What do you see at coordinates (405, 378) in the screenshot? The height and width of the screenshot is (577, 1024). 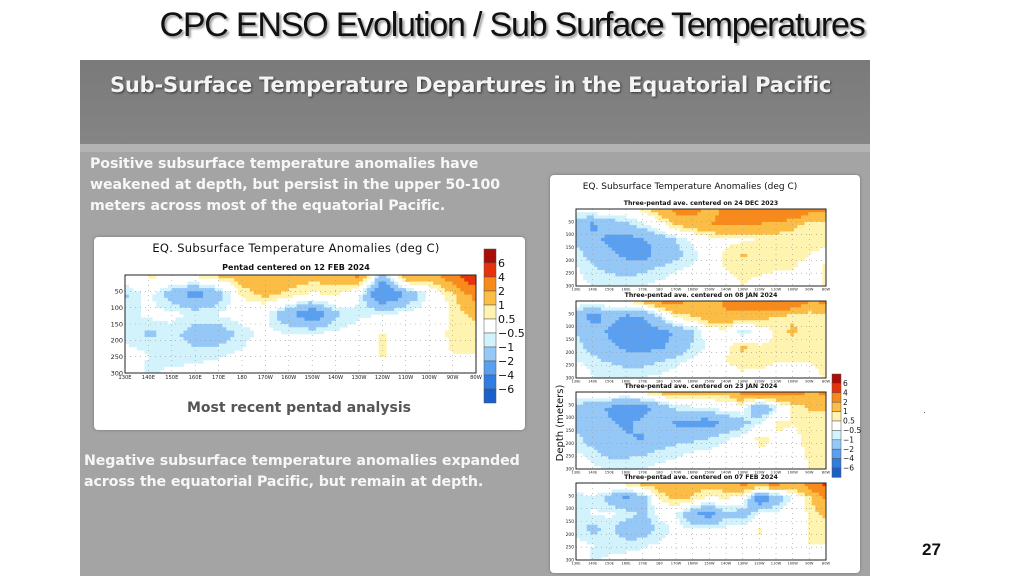 I see `x-tick-label: 110W` at bounding box center [405, 378].